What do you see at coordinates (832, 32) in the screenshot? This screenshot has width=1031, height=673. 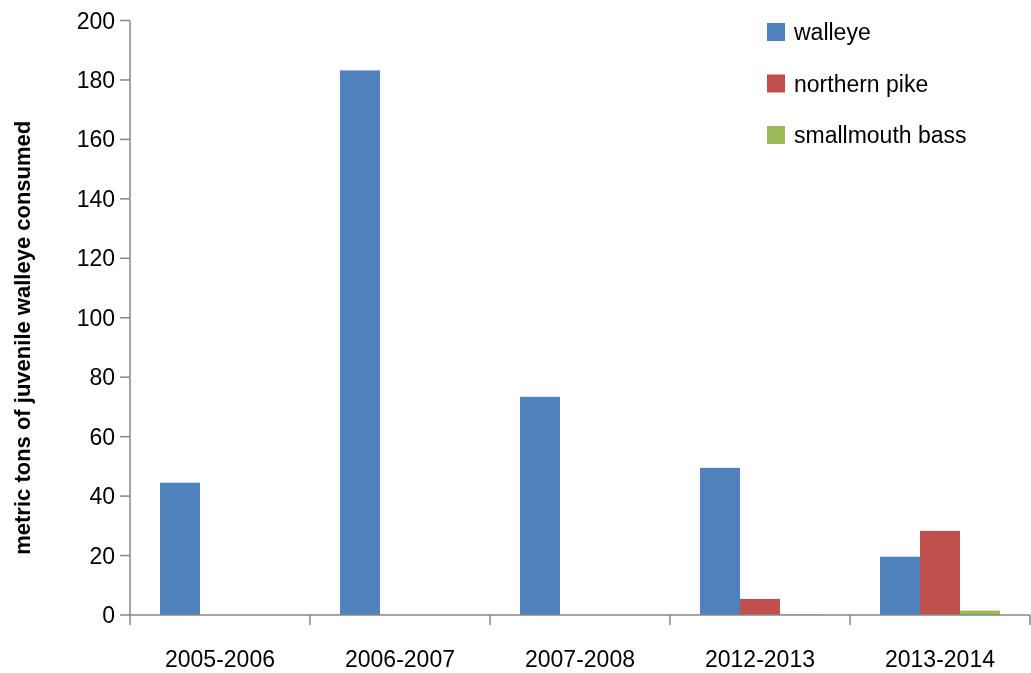 I see `legend-label: walleye` at bounding box center [832, 32].